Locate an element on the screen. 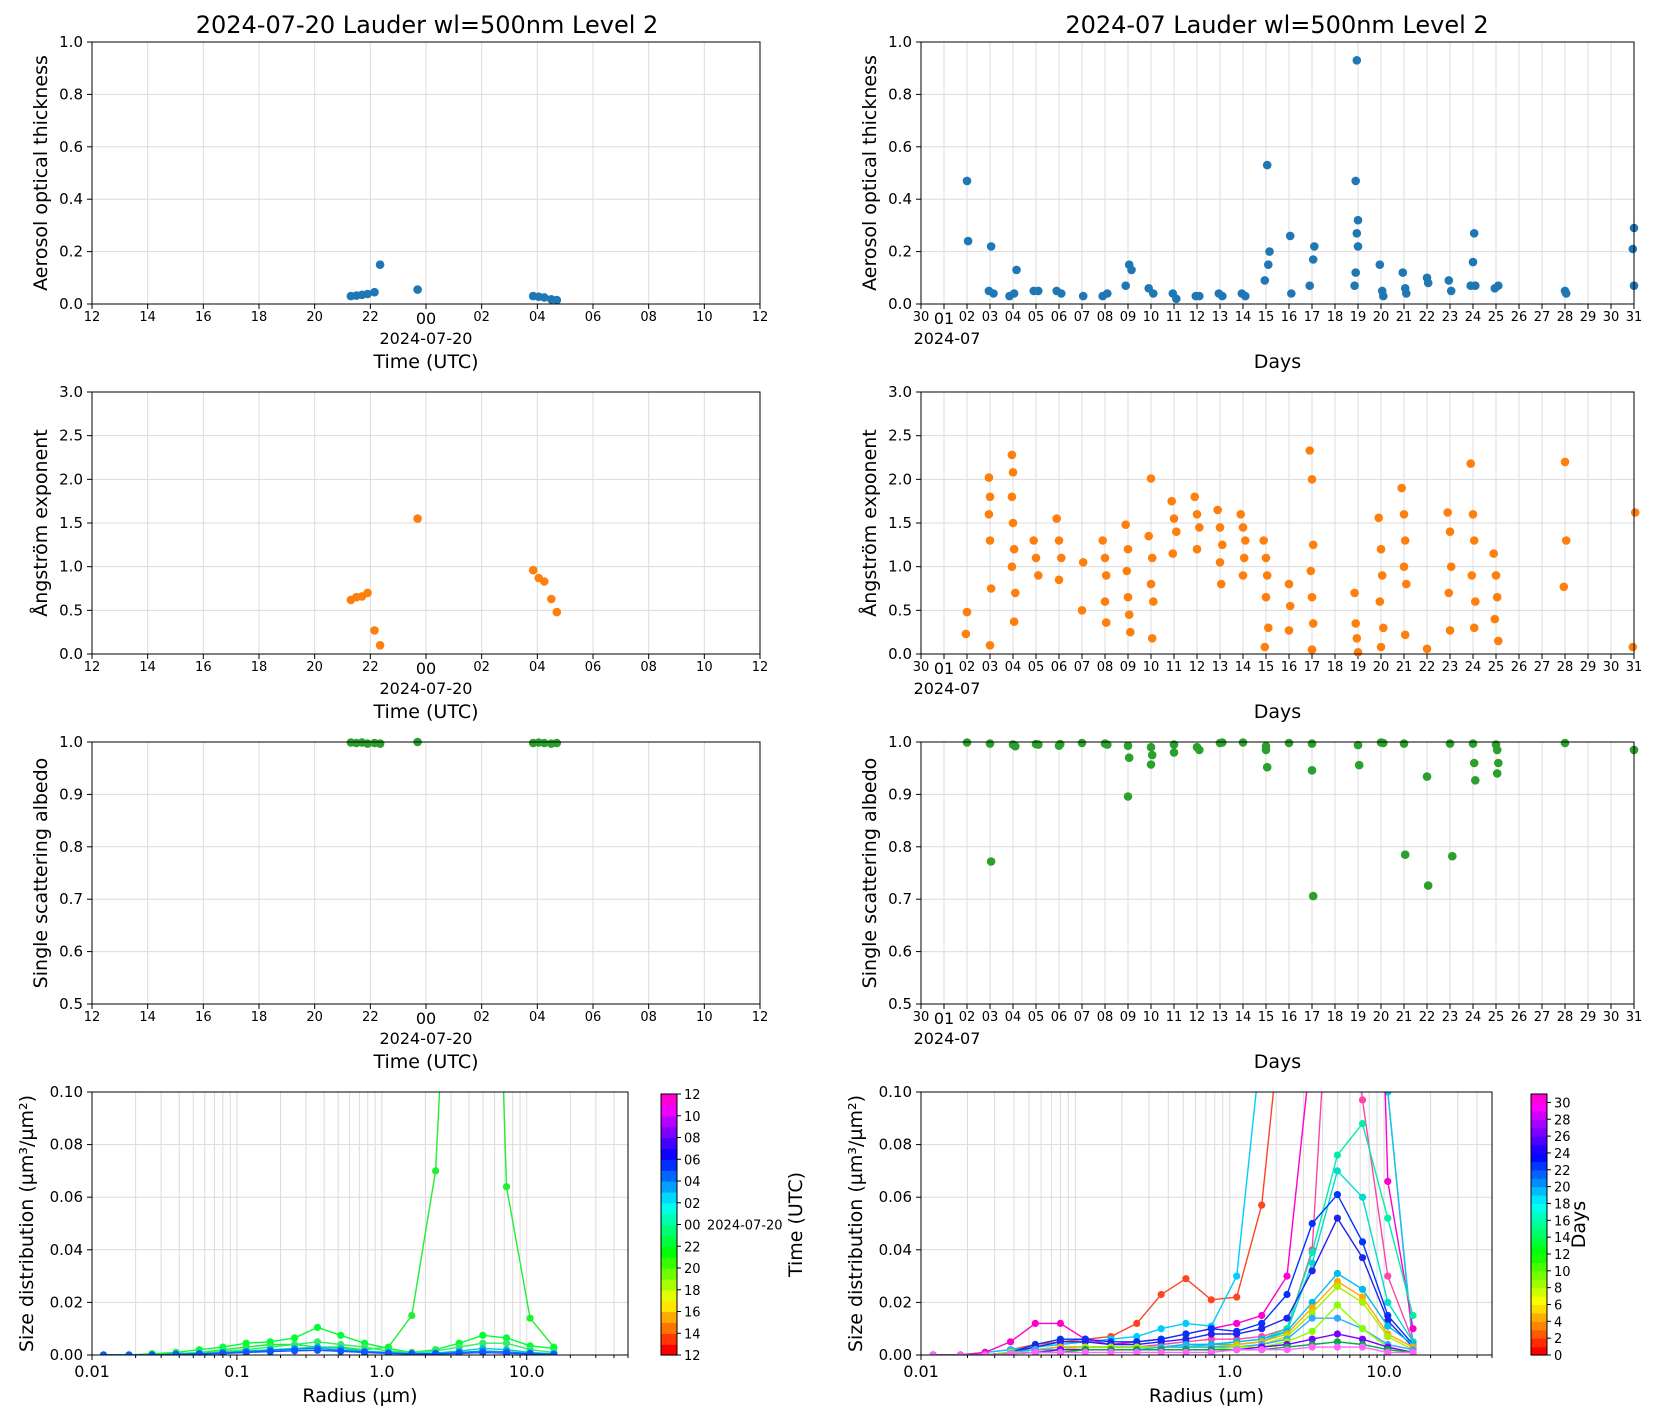 The width and height of the screenshot is (1654, 1420). colorbar-tick-label: 12 is located at coordinates (1562, 1255).